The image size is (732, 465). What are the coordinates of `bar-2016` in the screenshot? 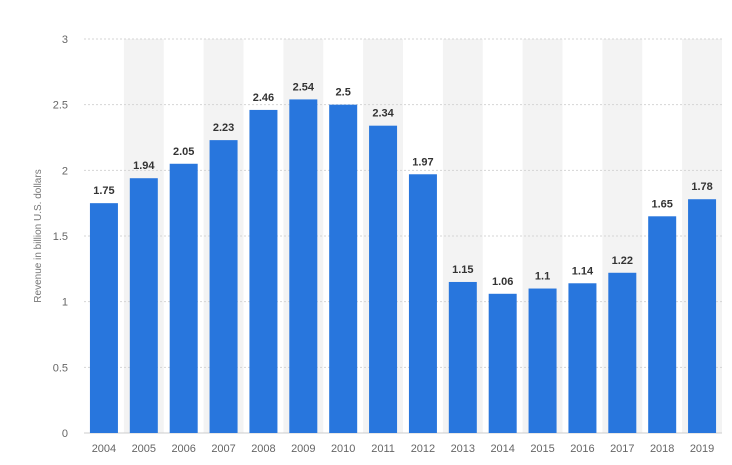 It's located at (582, 358).